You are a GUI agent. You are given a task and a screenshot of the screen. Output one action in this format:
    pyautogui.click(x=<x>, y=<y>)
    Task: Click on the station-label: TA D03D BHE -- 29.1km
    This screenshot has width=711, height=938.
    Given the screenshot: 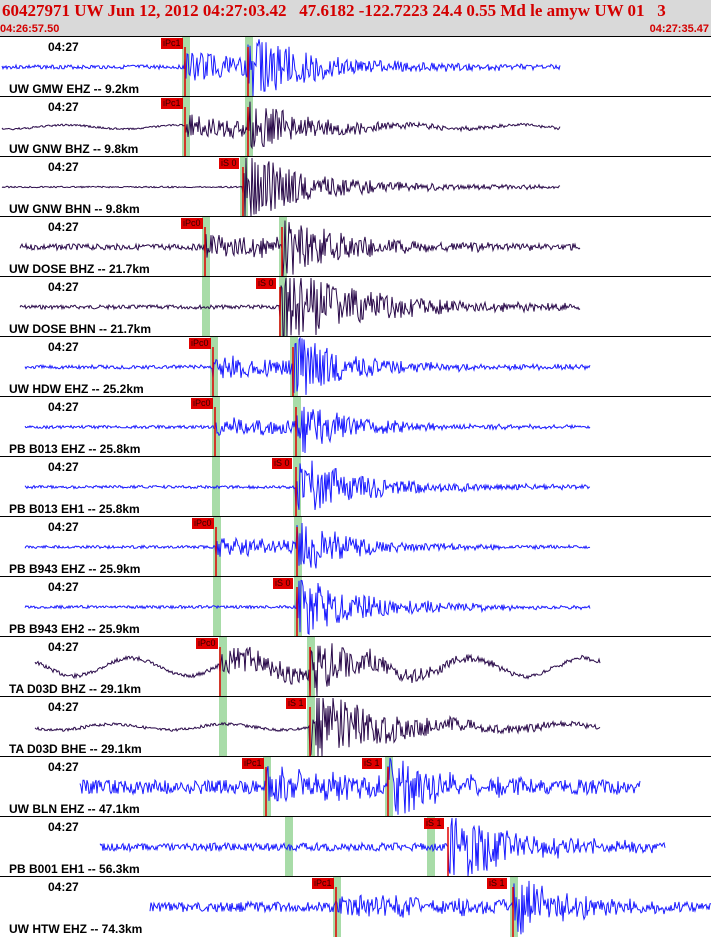 What is the action you would take?
    pyautogui.click(x=75, y=749)
    